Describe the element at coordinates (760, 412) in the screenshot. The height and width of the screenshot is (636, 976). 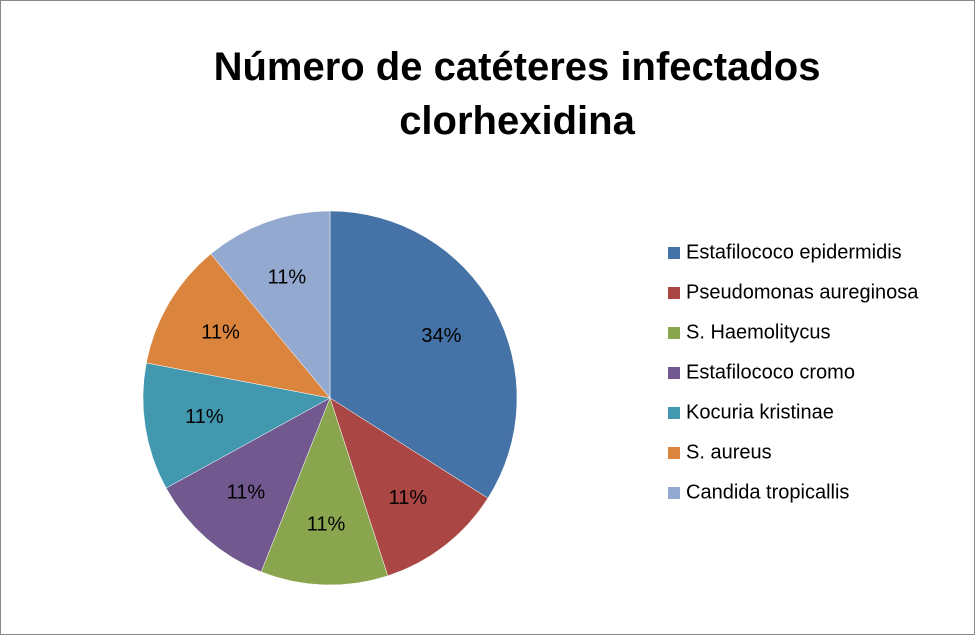
I see `legend-label: Kocuria kristinae` at that location.